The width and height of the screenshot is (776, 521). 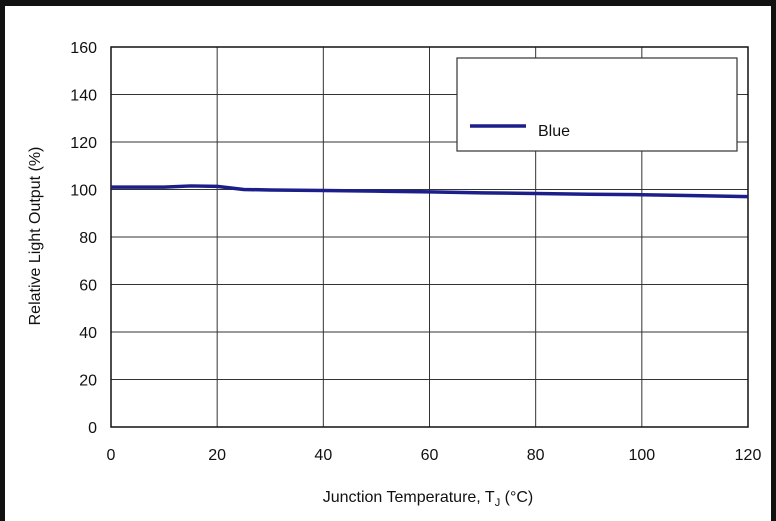 What do you see at coordinates (92, 428) in the screenshot?
I see `y-tick-label: 0` at bounding box center [92, 428].